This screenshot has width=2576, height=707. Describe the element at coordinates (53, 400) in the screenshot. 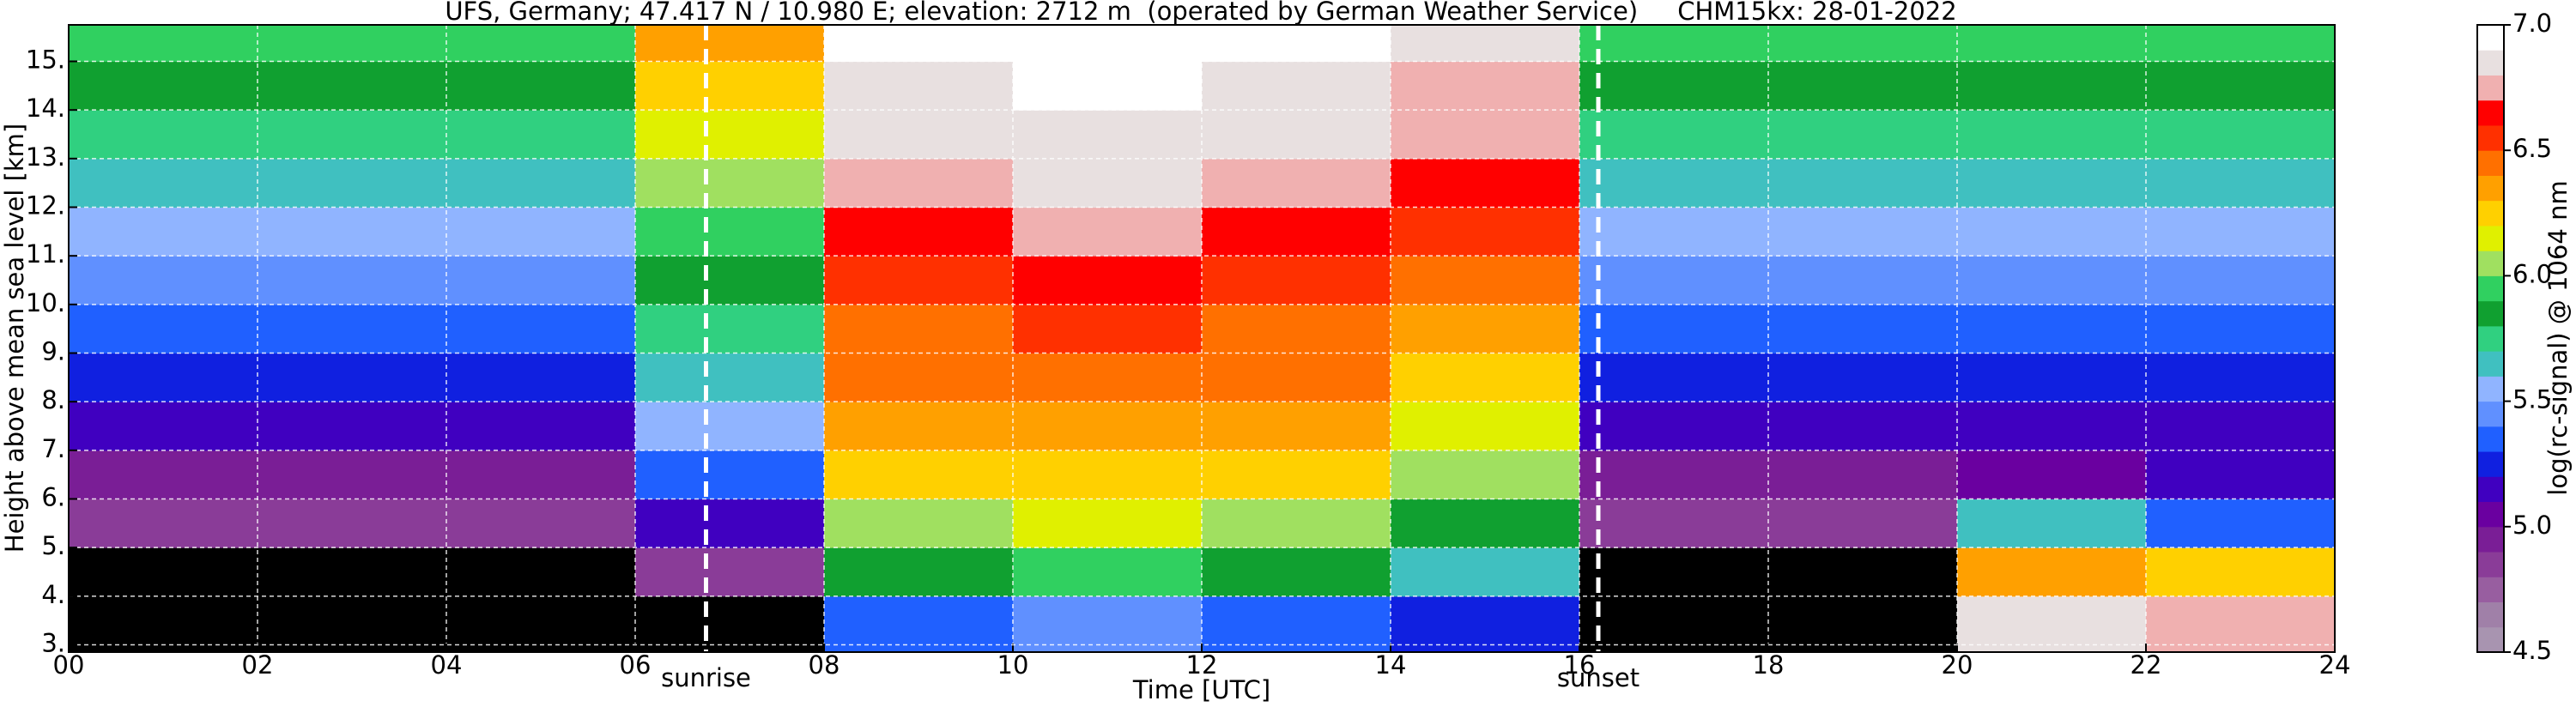

I see `y-tick-label: 8.` at that location.